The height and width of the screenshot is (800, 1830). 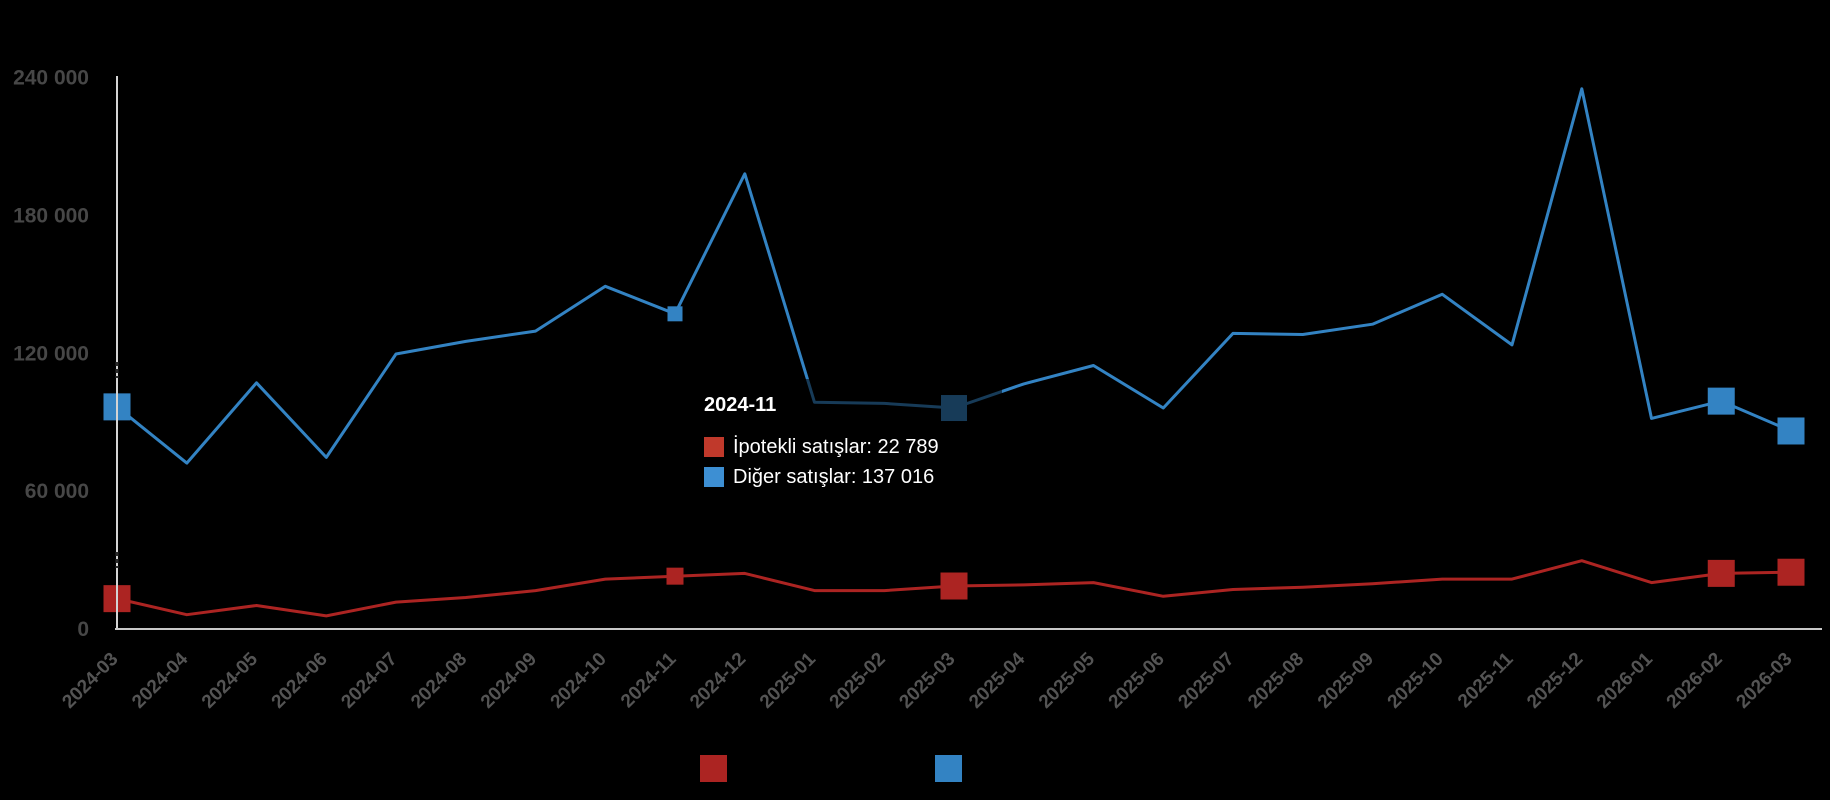 What do you see at coordinates (1137, 681) in the screenshot?
I see `x-axis-label-2025-06: 2025-06` at bounding box center [1137, 681].